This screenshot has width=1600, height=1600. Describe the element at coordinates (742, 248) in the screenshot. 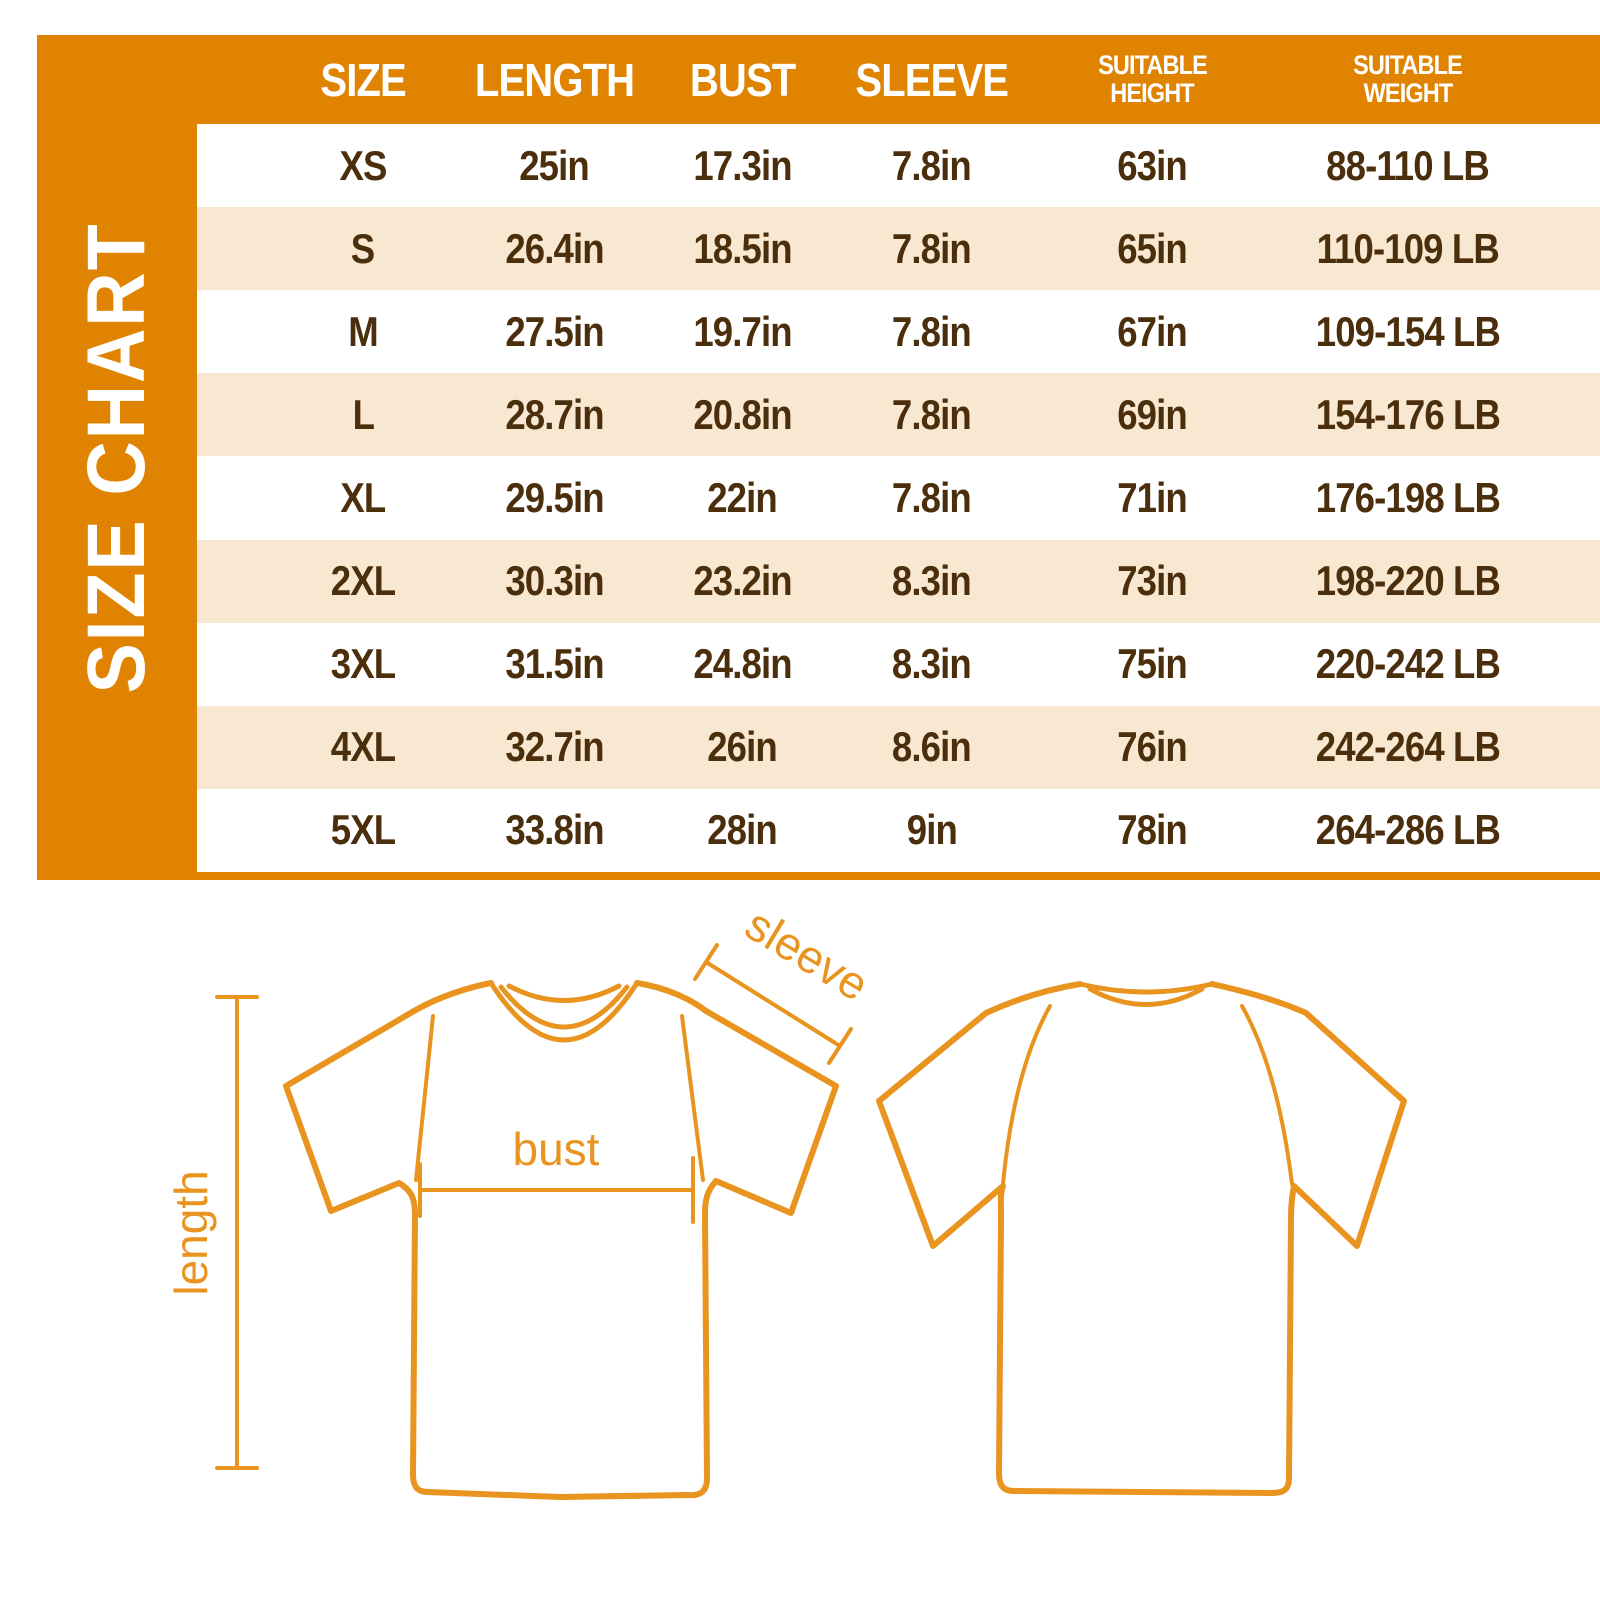

I see `bust-value: 18.5in` at that location.